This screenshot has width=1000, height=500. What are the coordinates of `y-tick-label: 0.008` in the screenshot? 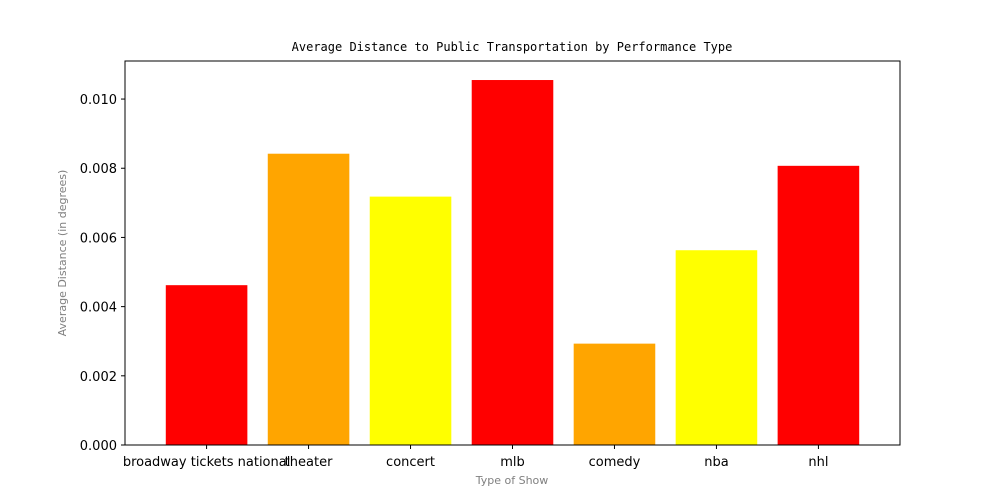 It's located at (98, 169).